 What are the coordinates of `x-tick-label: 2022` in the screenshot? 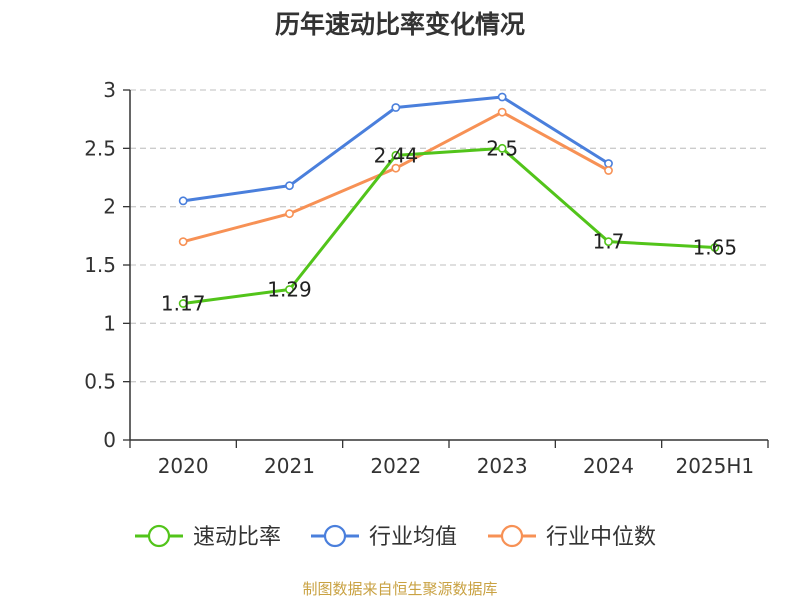 It's located at (395, 466).